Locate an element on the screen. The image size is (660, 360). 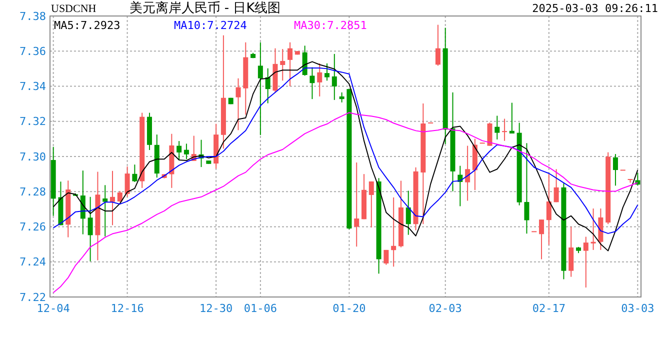
y-tick-label: 7.26 is located at coordinates (33, 227).